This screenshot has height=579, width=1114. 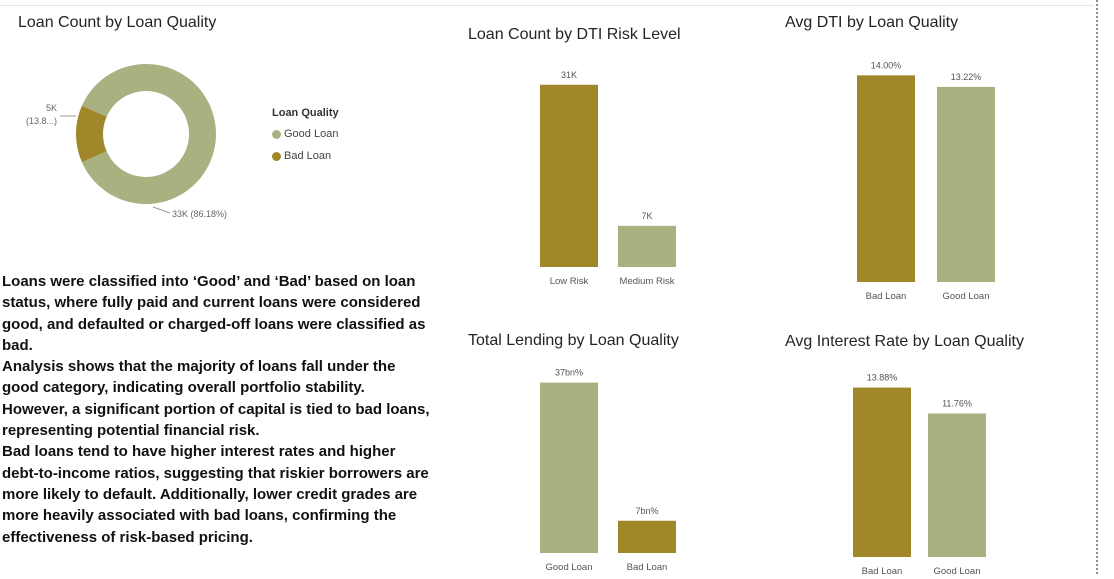 What do you see at coordinates (311, 134) in the screenshot?
I see `legend-label-good: Good Loan` at bounding box center [311, 134].